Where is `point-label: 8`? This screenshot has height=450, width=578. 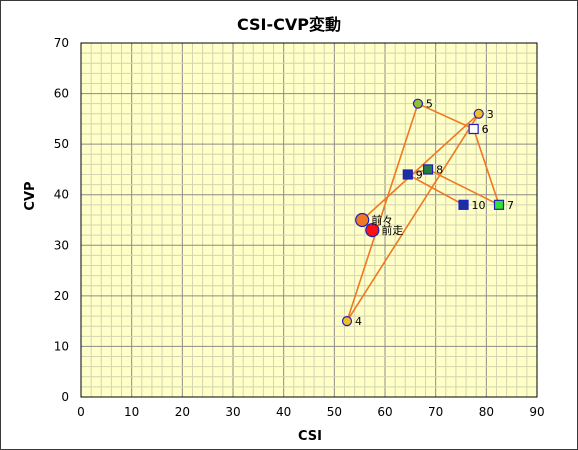 point-label: 8 is located at coordinates (439, 169).